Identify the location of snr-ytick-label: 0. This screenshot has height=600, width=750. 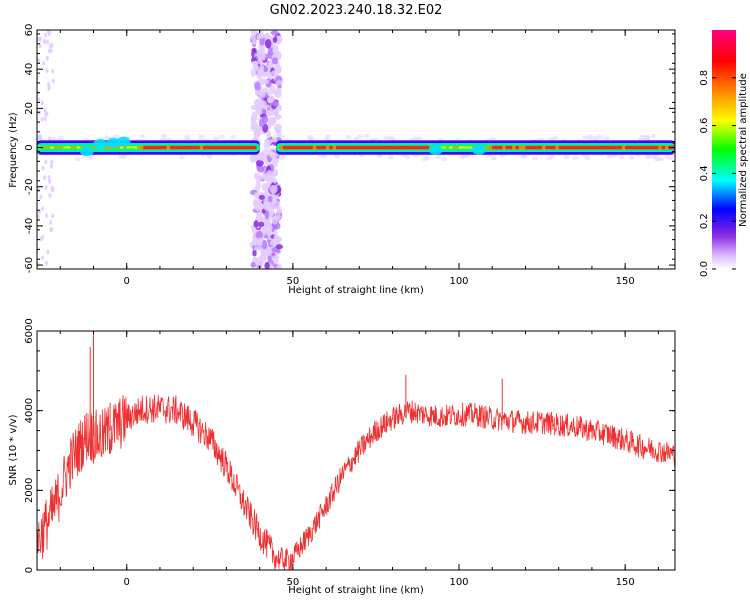
(29, 570).